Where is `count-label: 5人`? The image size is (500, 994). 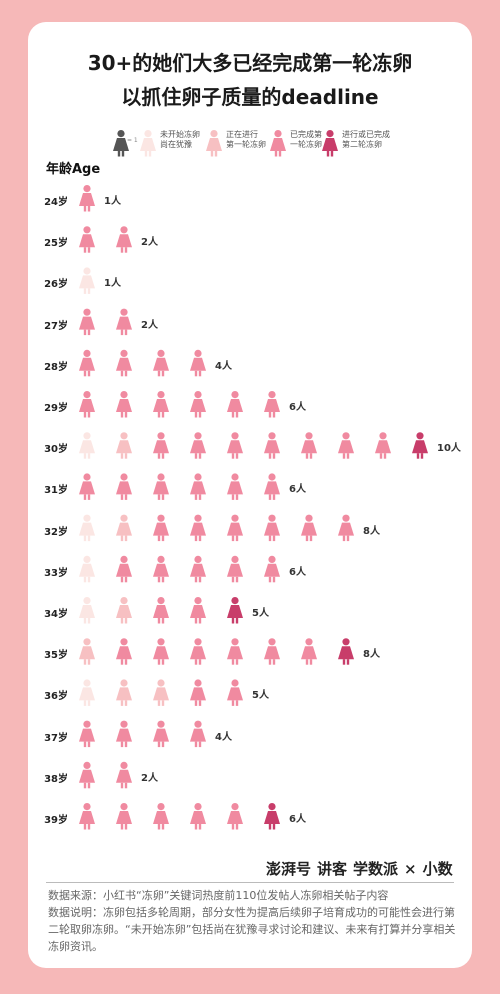
count-label: 5人 is located at coordinates (260, 696).